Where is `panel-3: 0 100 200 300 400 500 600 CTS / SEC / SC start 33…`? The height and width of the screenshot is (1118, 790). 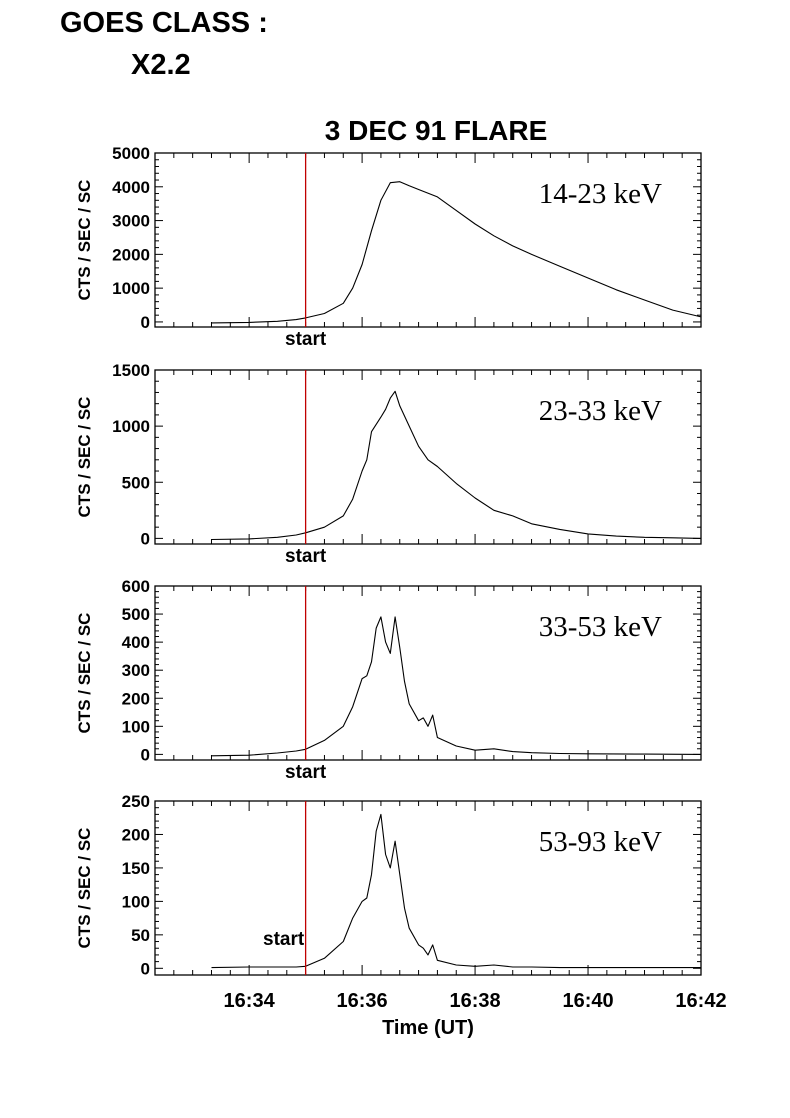
panel-3: 0 100 200 300 400 500 600 CTS / SEC / SC start 33… is located at coordinates (388, 680).